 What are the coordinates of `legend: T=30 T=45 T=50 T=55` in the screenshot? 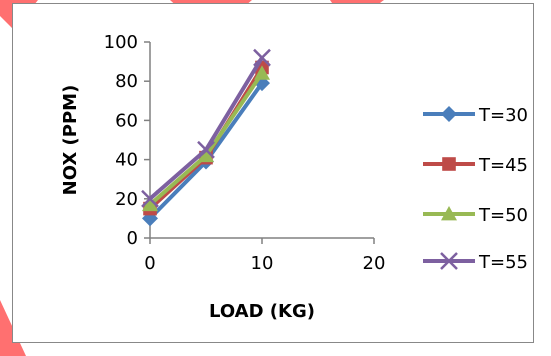 It's located at (475, 189).